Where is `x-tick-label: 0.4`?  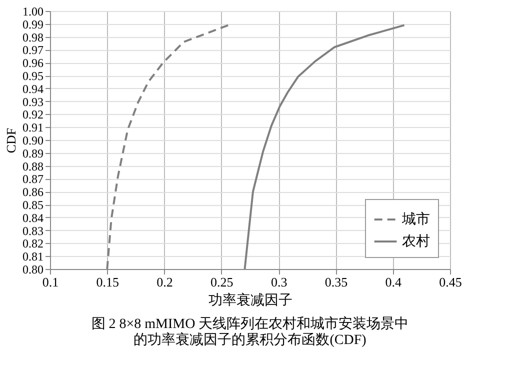 x-tick-label: 0.4 is located at coordinates (393, 282).